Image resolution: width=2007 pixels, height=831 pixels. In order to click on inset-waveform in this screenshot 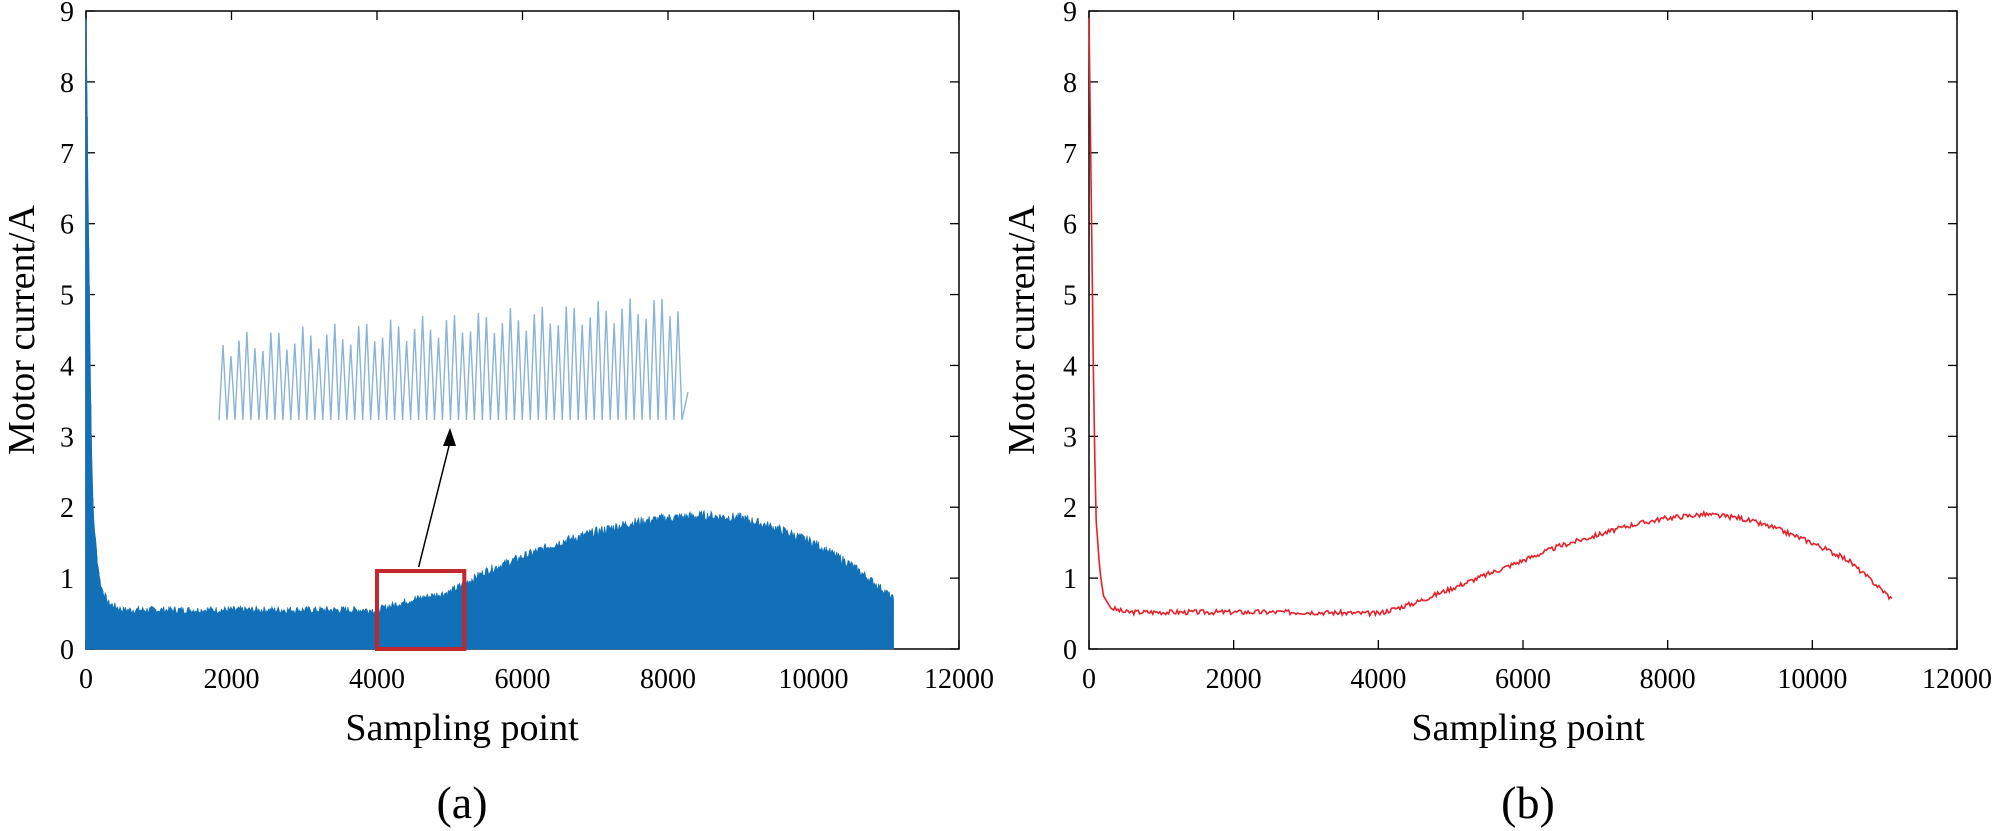, I will do `click(453, 359)`.